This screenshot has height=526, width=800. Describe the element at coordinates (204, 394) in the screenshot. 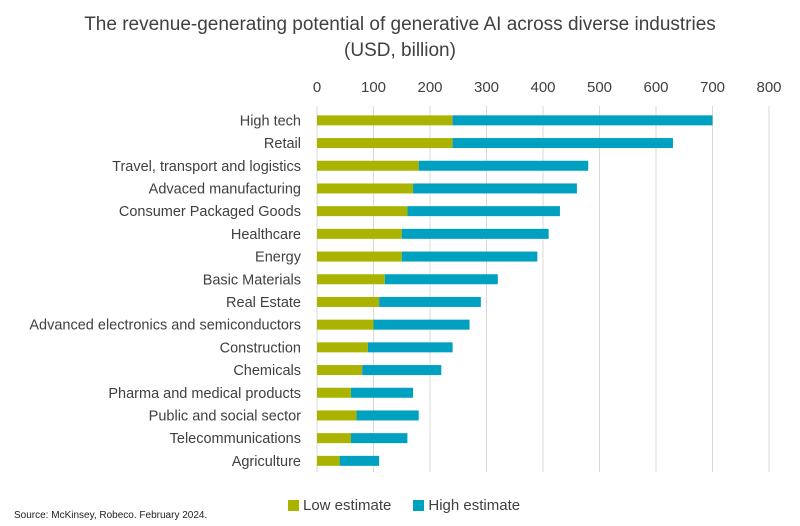

I see `category-label: Pharma and medical products` at that location.